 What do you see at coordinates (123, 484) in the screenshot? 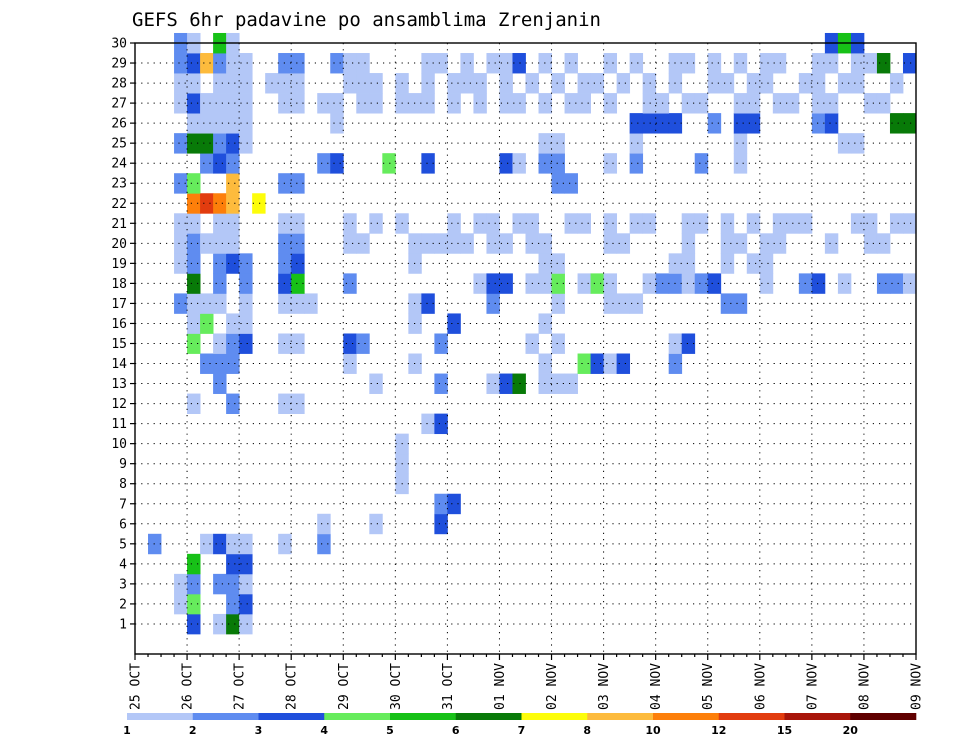
I see `y-tick-label: 8` at bounding box center [123, 484].